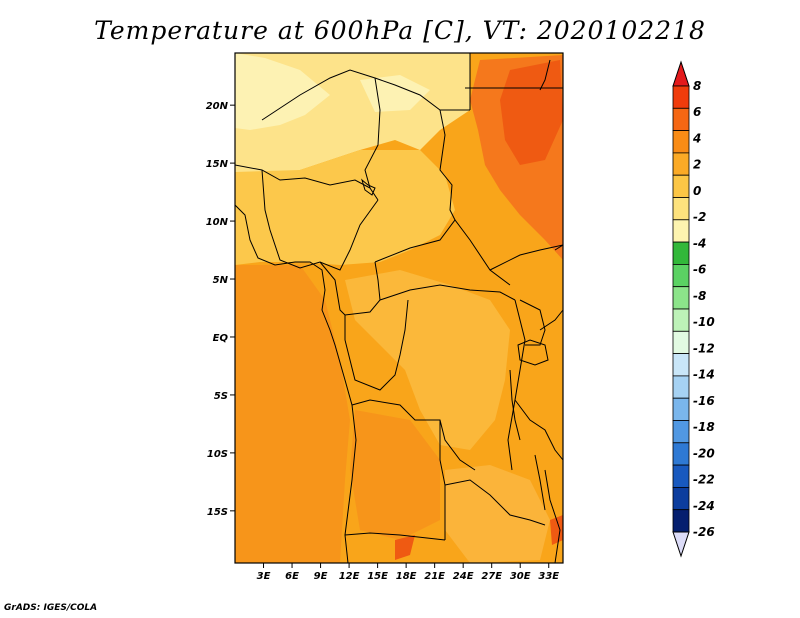 This screenshot has width=800, height=618. I want to click on border-south-sudan, so click(526, 257).